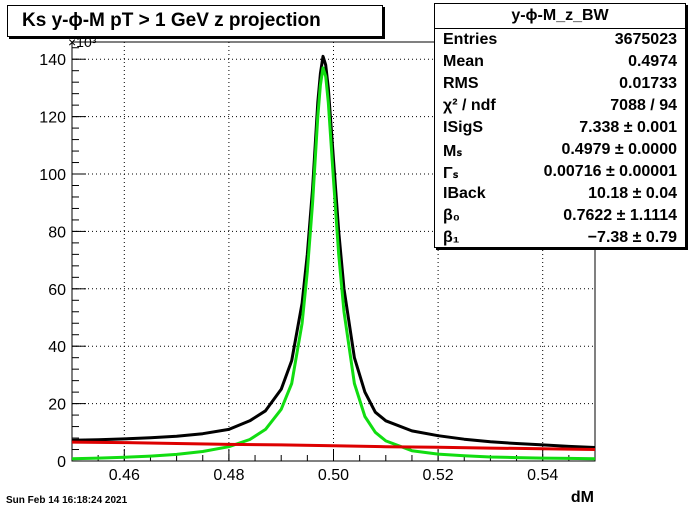 The width and height of the screenshot is (700, 512). What do you see at coordinates (171, 20) in the screenshot?
I see `chart-title: Ks y-ϕ-M pT > 1 GeV z projection` at bounding box center [171, 20].